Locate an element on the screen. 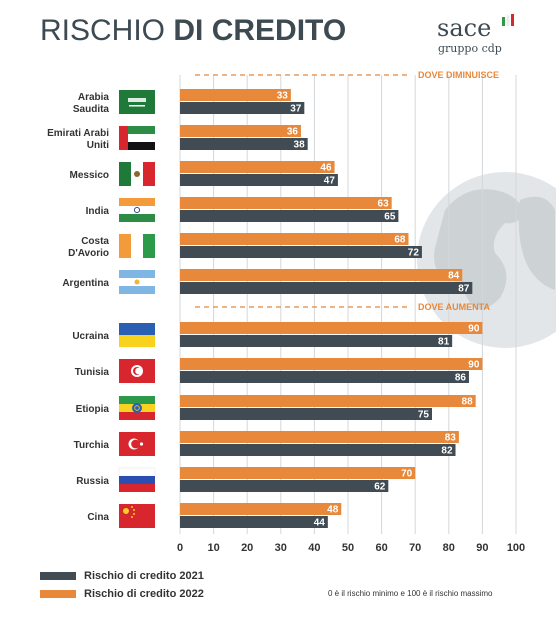  page-title: RISCHIO DI CREDITO is located at coordinates (193, 31).